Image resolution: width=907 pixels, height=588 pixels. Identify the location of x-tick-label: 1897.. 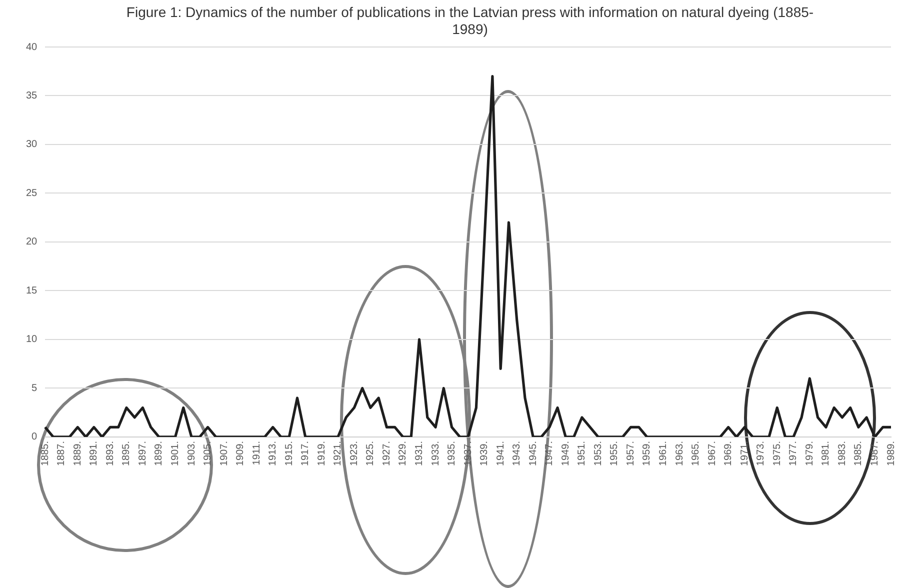
(142, 453).